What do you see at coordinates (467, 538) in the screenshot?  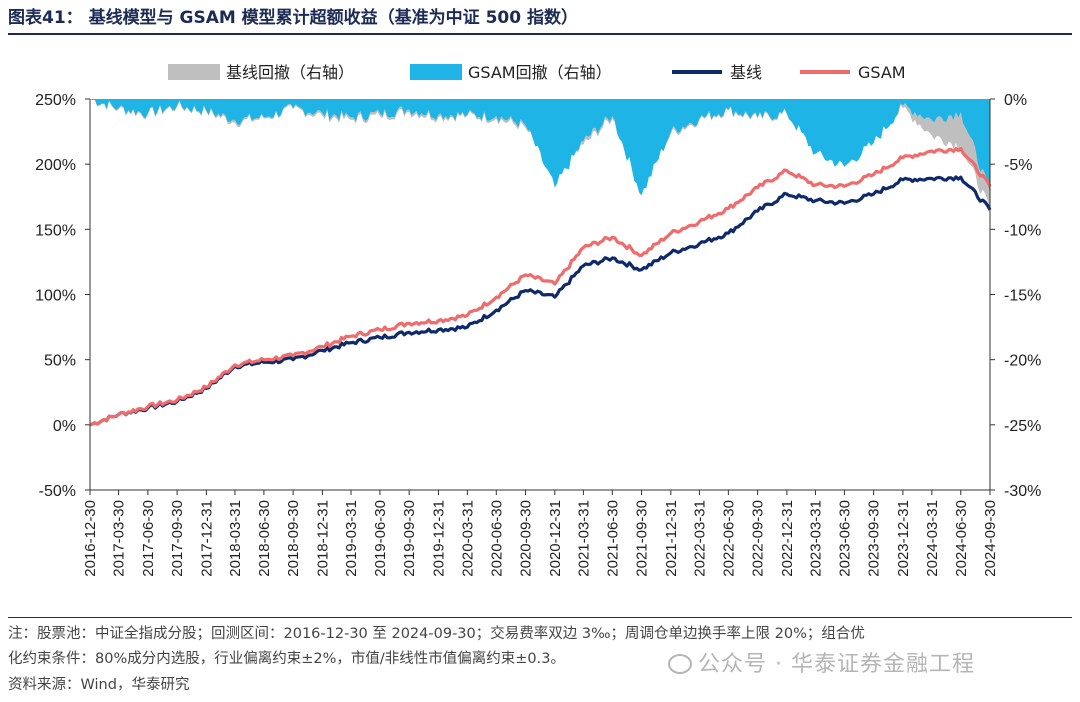 I see `x-tick-label: 2020-03-31` at bounding box center [467, 538].